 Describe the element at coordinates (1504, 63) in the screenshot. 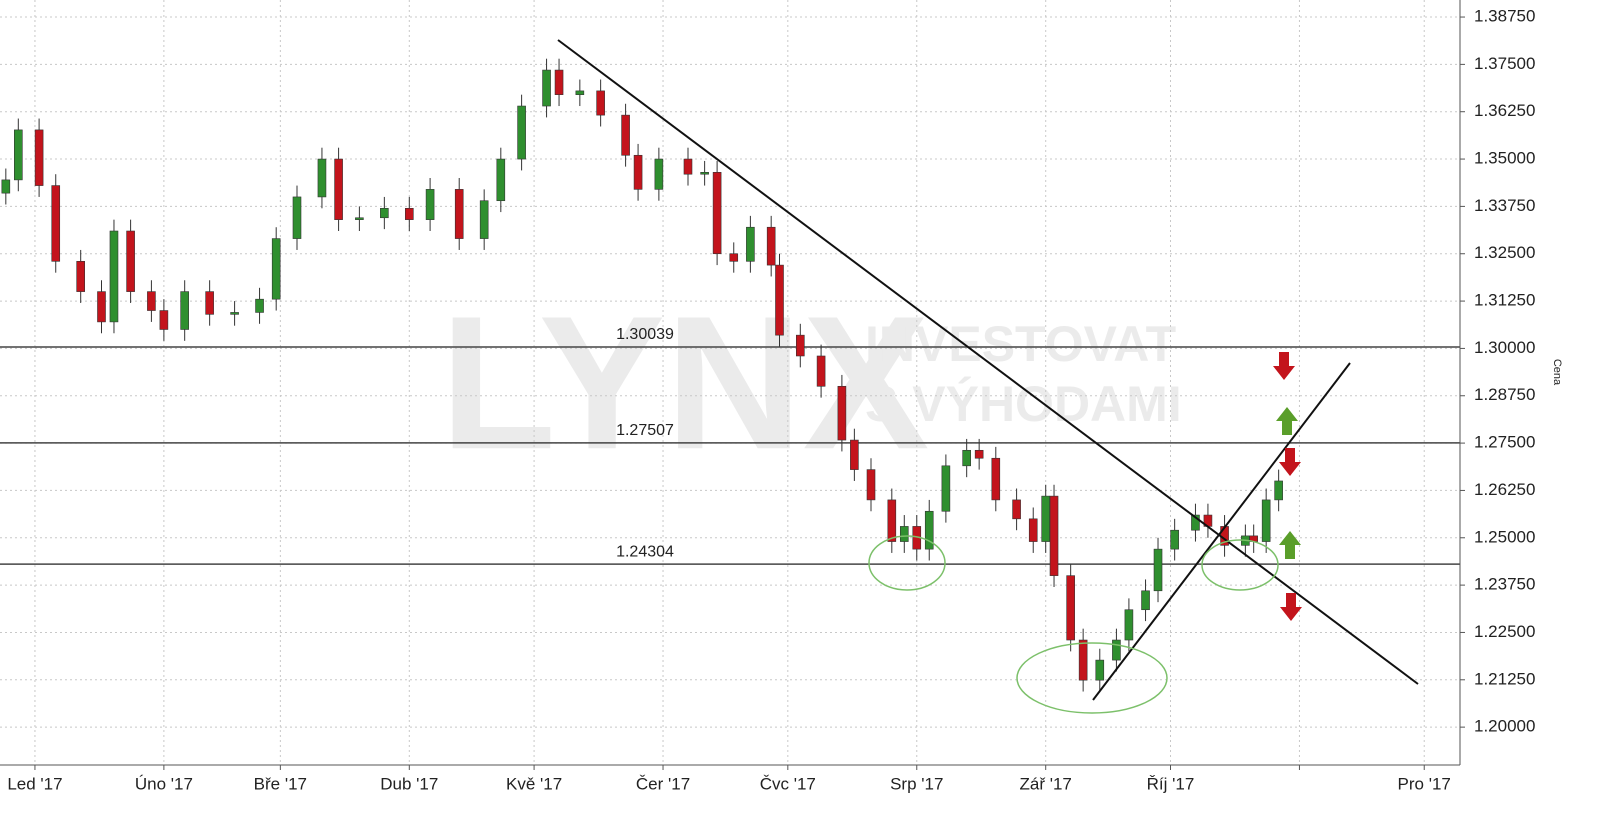

I see `y-tick-label: 1.37500` at that location.